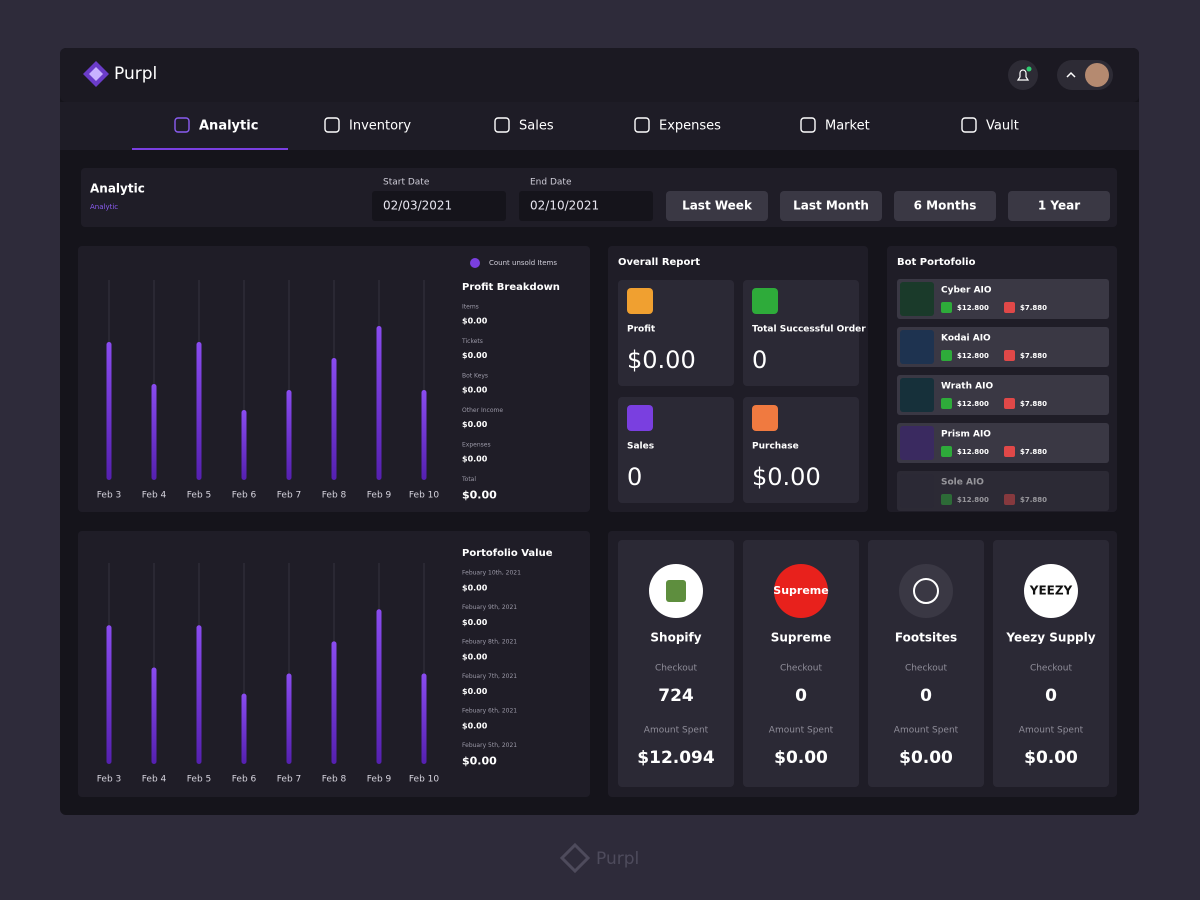  Describe the element at coordinates (489, 711) in the screenshot. I see `portfolio-date: Febuary 6th, 2021` at that location.